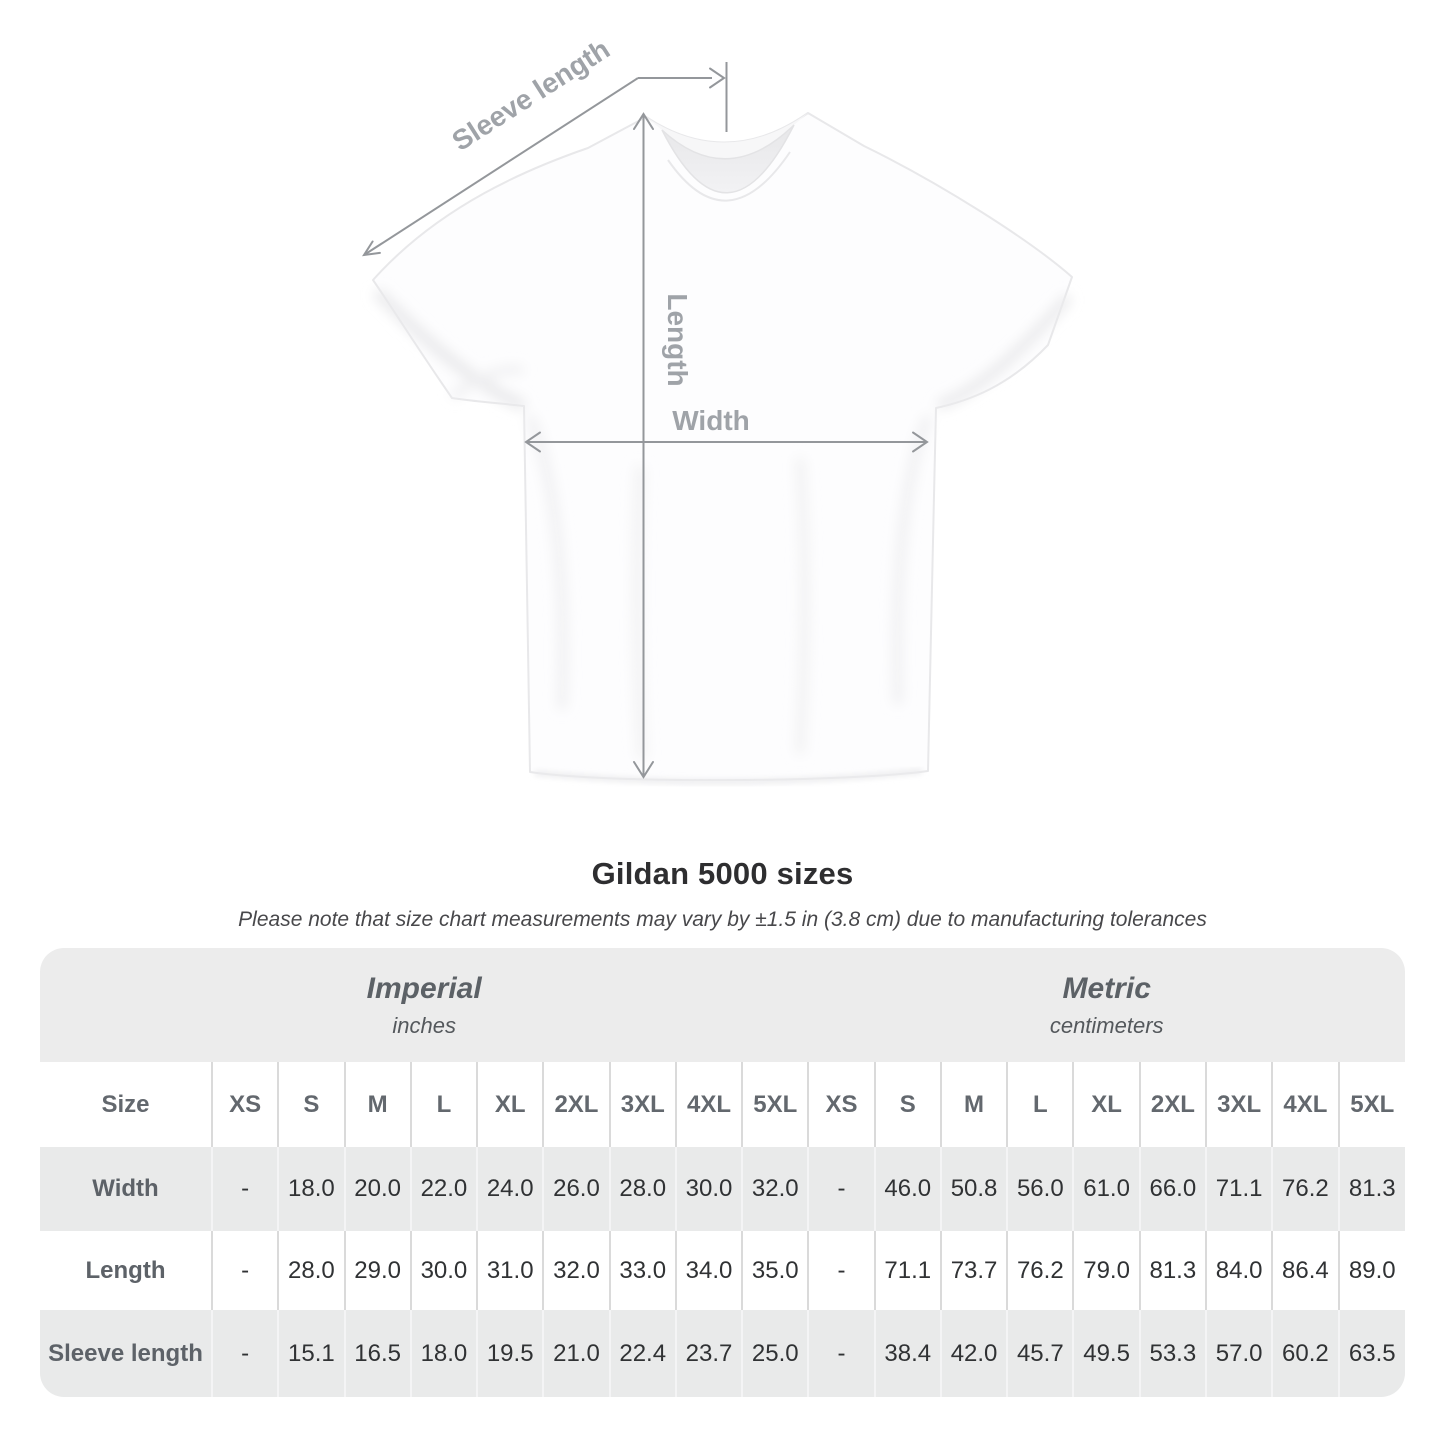  What do you see at coordinates (531, 95) in the screenshot?
I see `sleeve-length-label: Sleeve length` at bounding box center [531, 95].